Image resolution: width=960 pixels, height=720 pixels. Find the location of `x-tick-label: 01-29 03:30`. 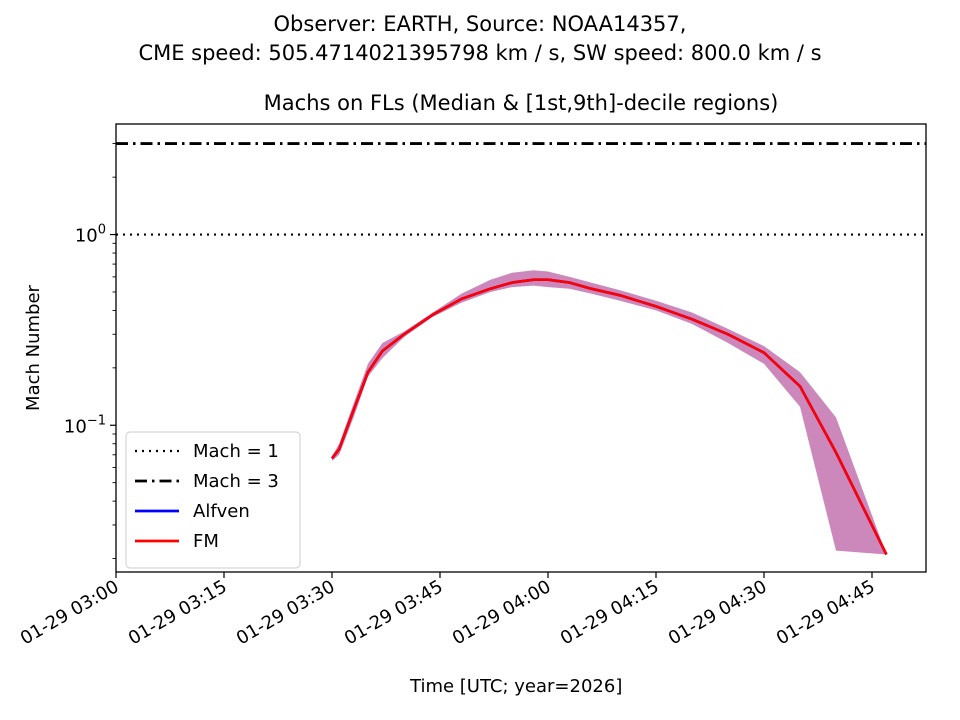

x-tick-label: 01-29 03:30 is located at coordinates (286, 612).